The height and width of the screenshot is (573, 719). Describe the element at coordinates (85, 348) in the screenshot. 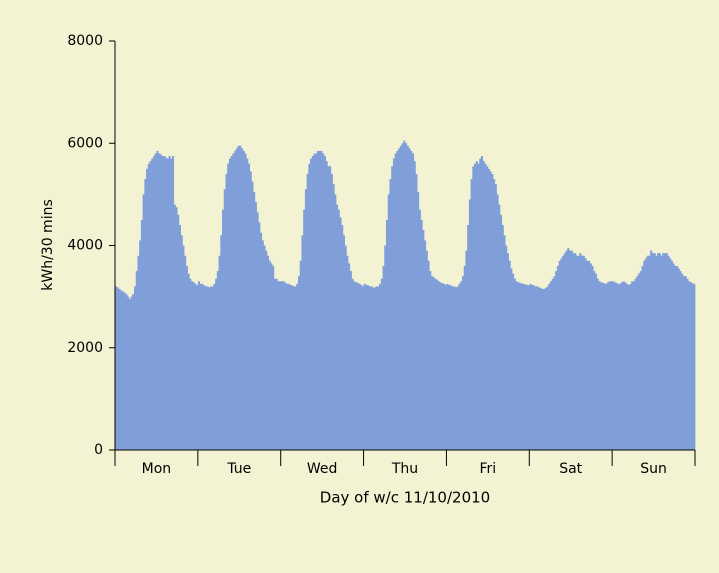

I see `y-tick-label: 2000` at that location.